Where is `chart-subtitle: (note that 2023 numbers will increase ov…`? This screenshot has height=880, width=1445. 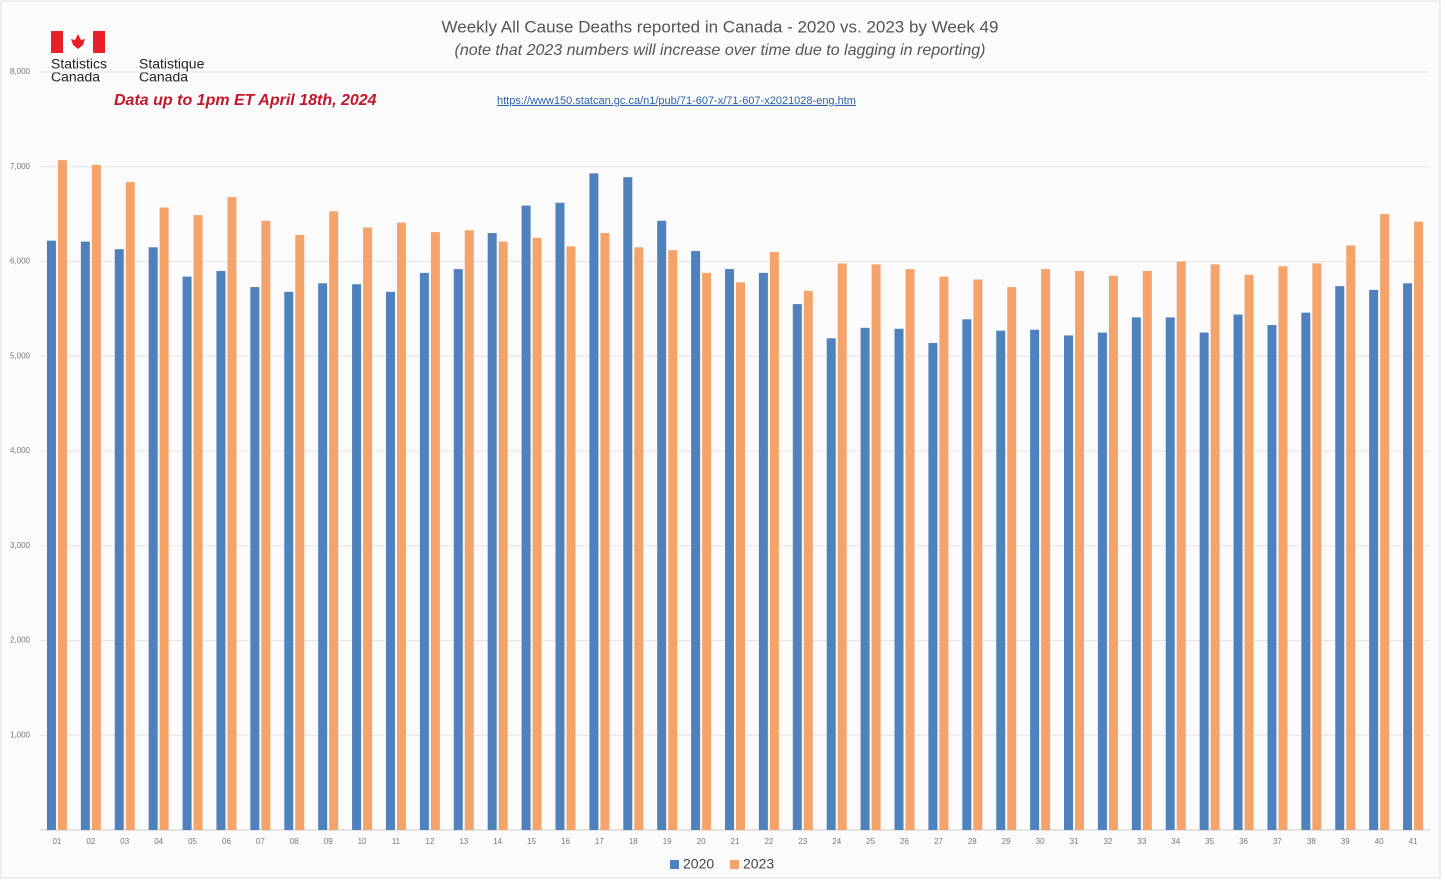 chart-subtitle: (note that 2023 numbers will increase ov… is located at coordinates (720, 50).